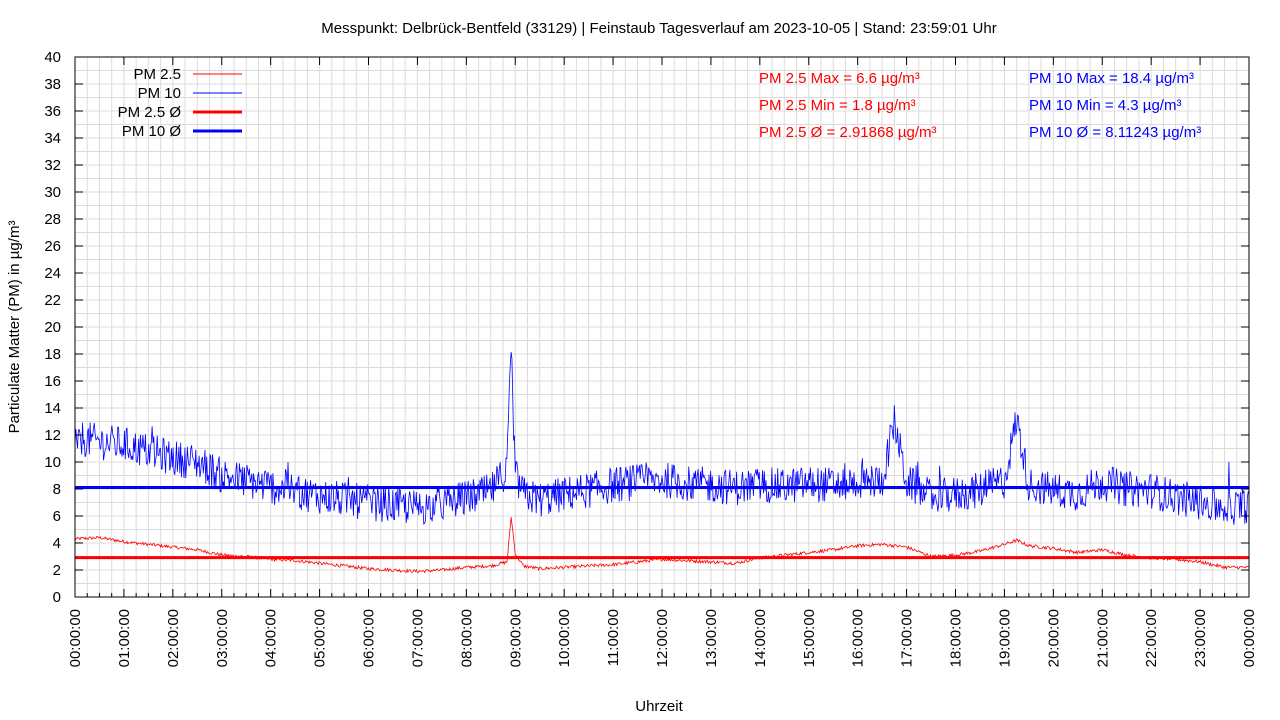  Describe the element at coordinates (52, 111) in the screenshot. I see `y-tick-label: 36` at that location.